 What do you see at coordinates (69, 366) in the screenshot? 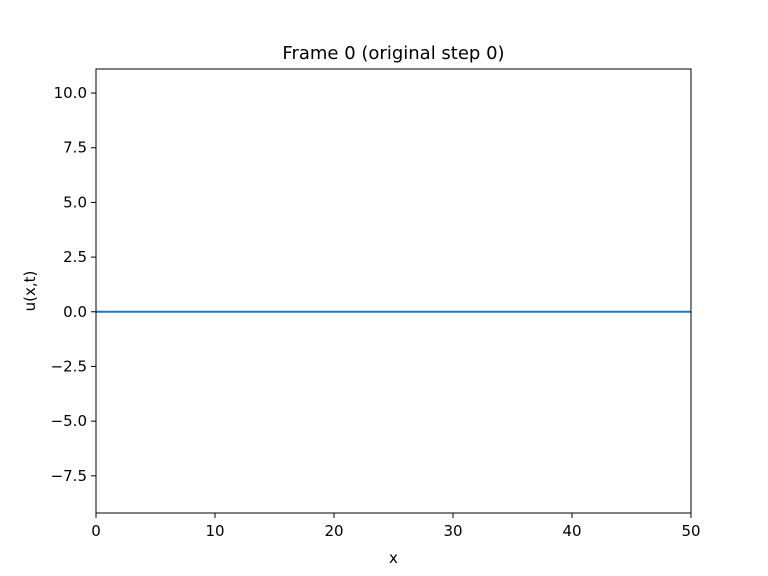
I see `y-tick-label: −2.5` at bounding box center [69, 366].